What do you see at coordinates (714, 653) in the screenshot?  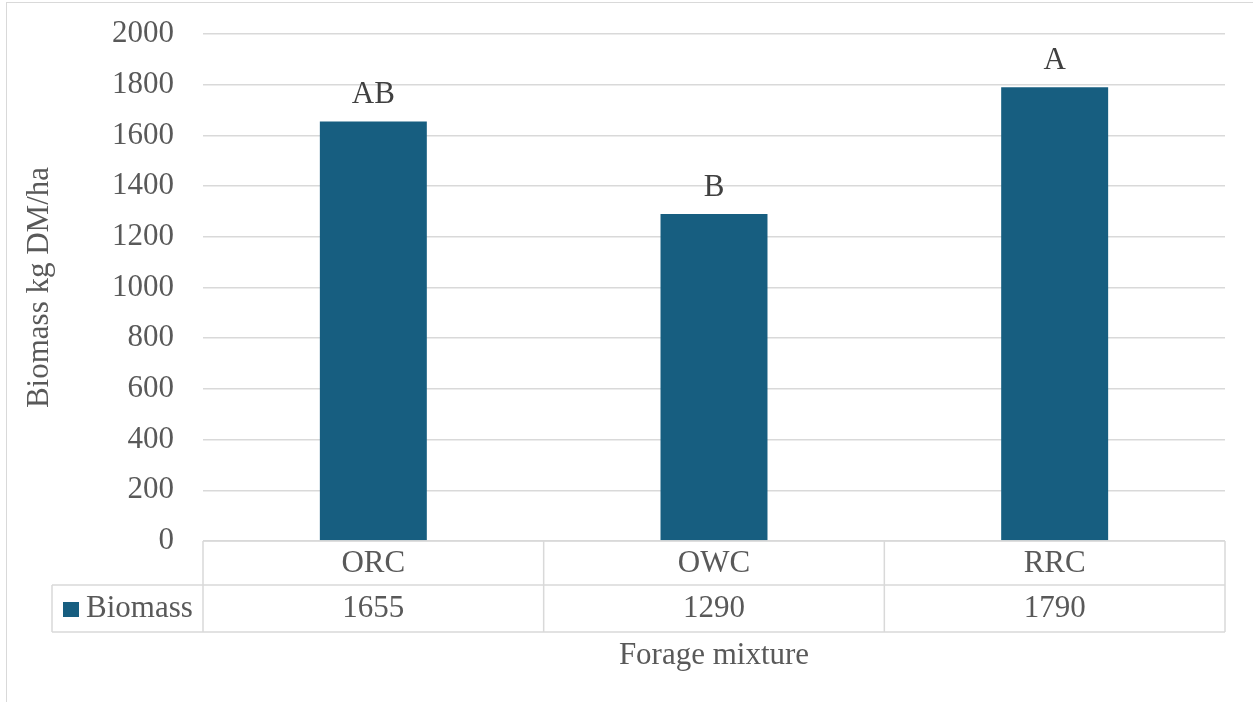 I see `x-axis-title: Forage mixture` at bounding box center [714, 653].